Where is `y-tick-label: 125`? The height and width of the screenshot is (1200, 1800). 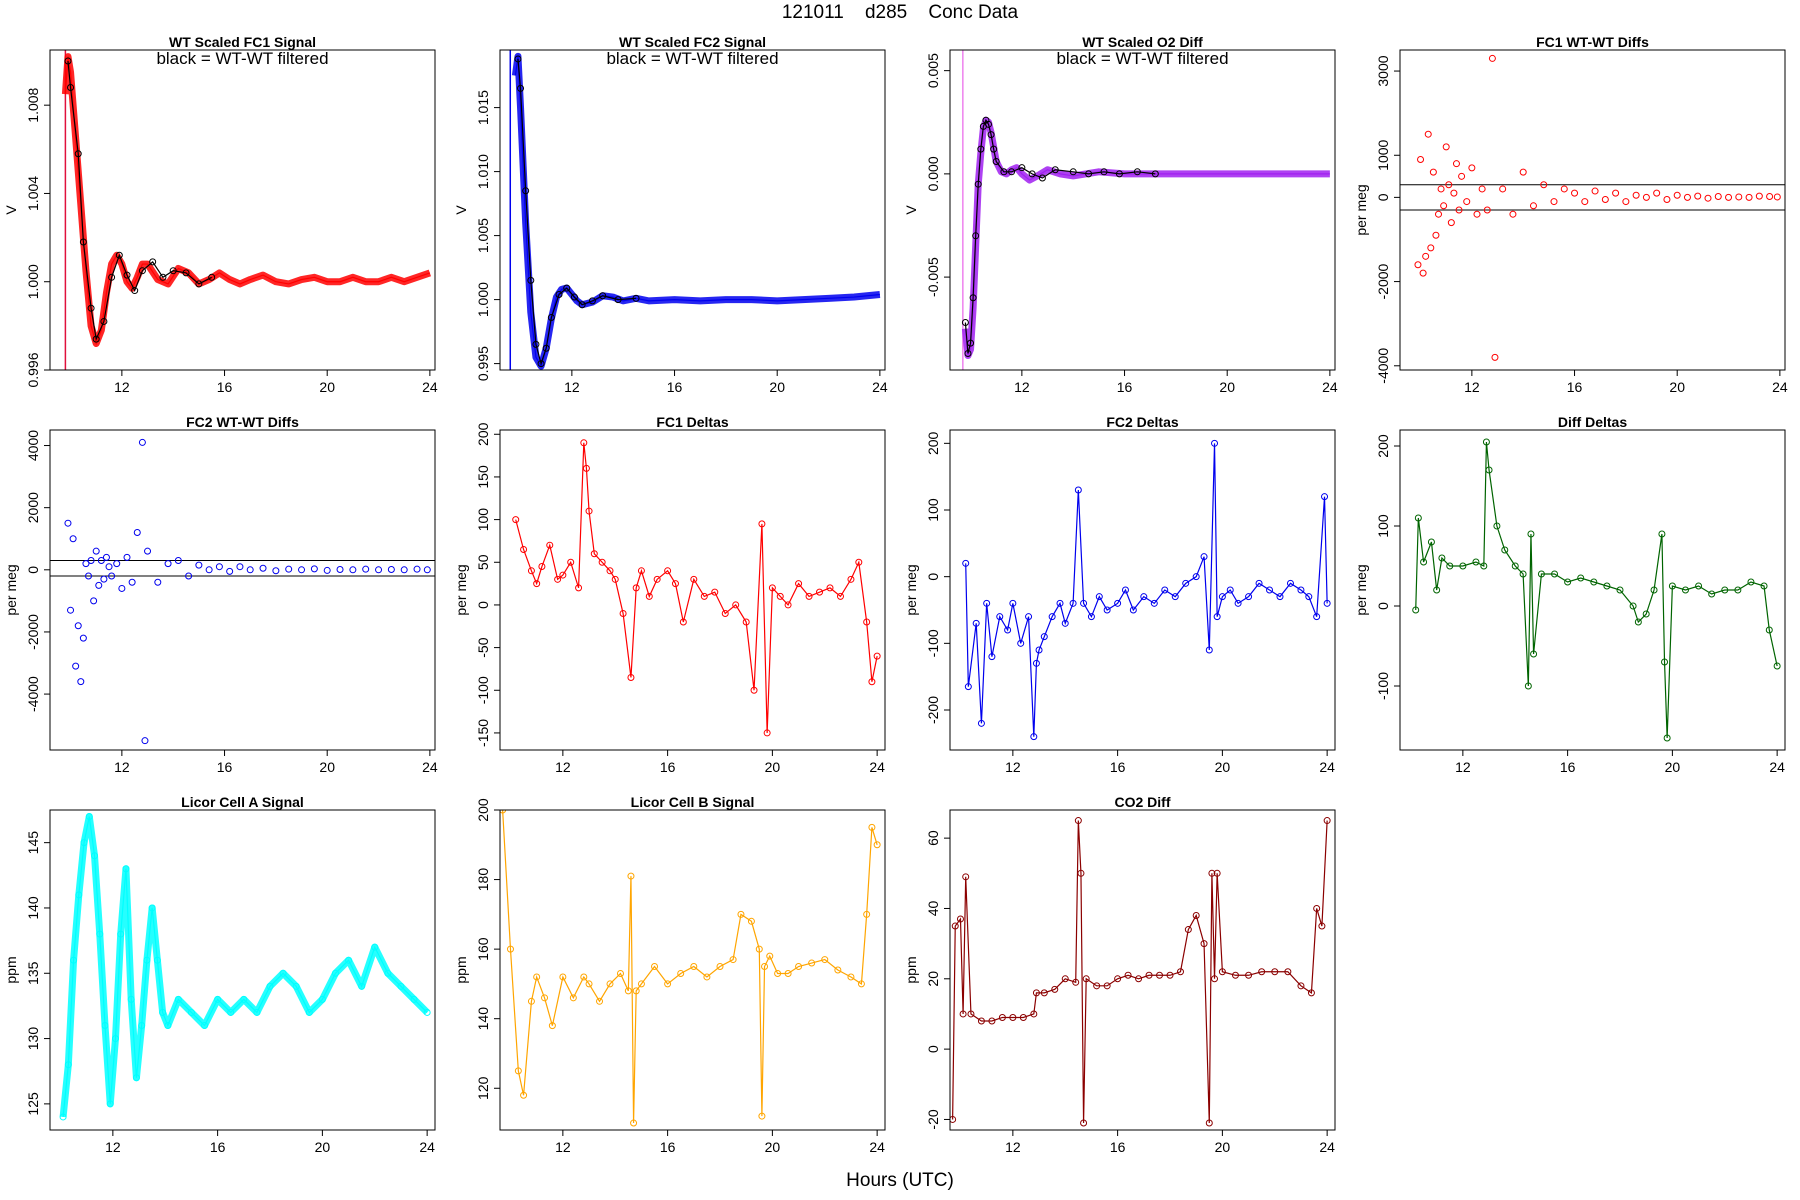 y-tick-label: 125 is located at coordinates (33, 1104).